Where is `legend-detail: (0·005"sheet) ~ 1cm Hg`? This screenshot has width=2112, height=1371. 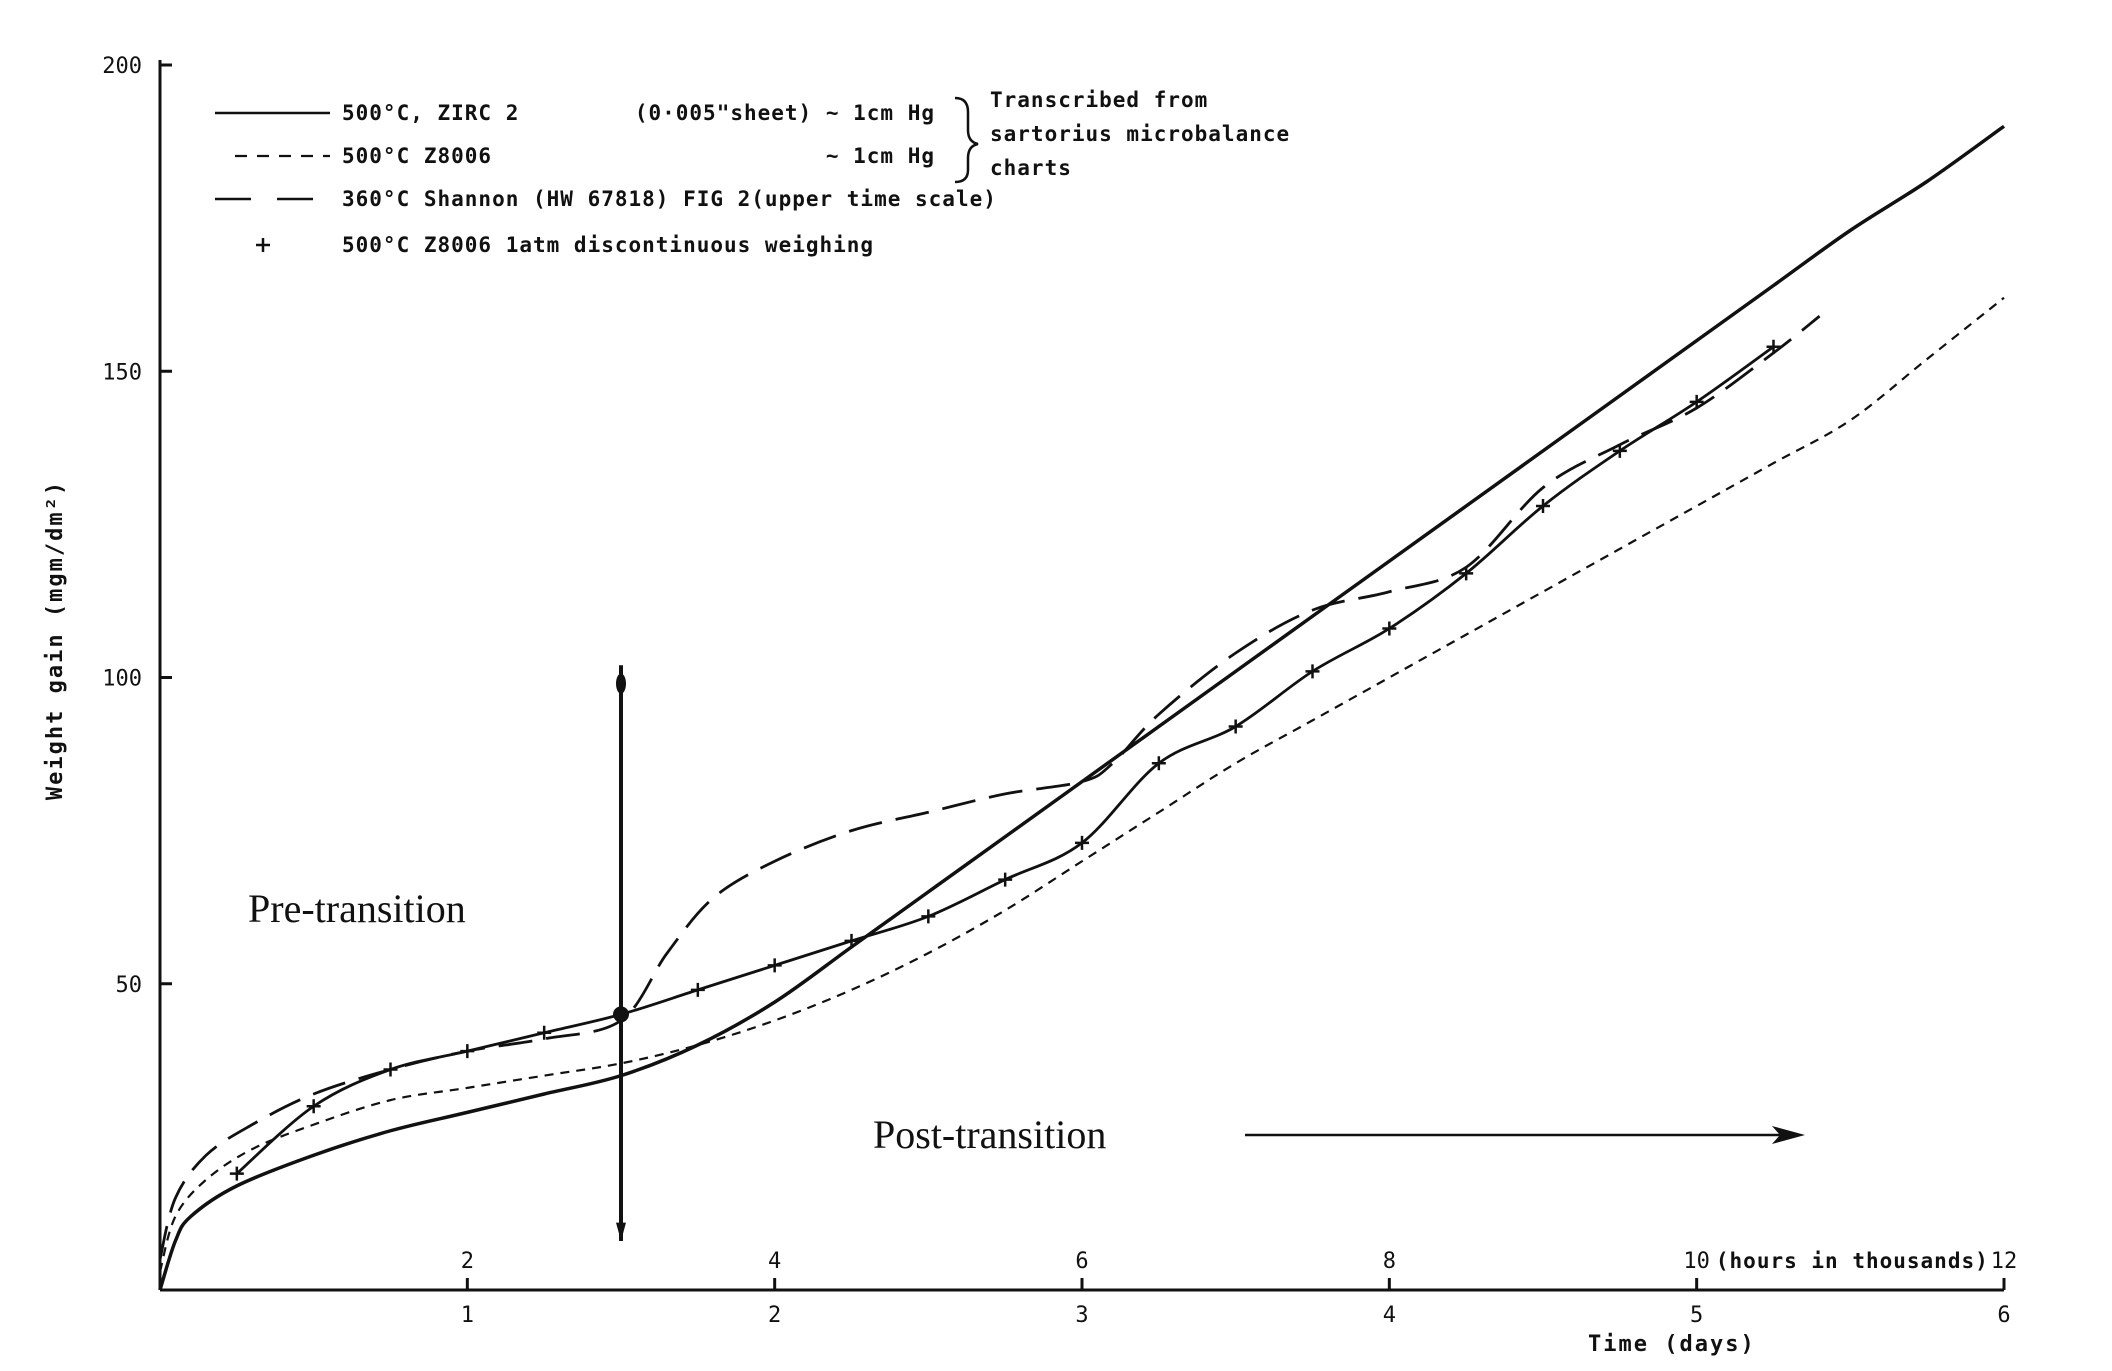
legend-detail: (0·005"sheet) ~ 1cm Hg is located at coordinates (785, 113).